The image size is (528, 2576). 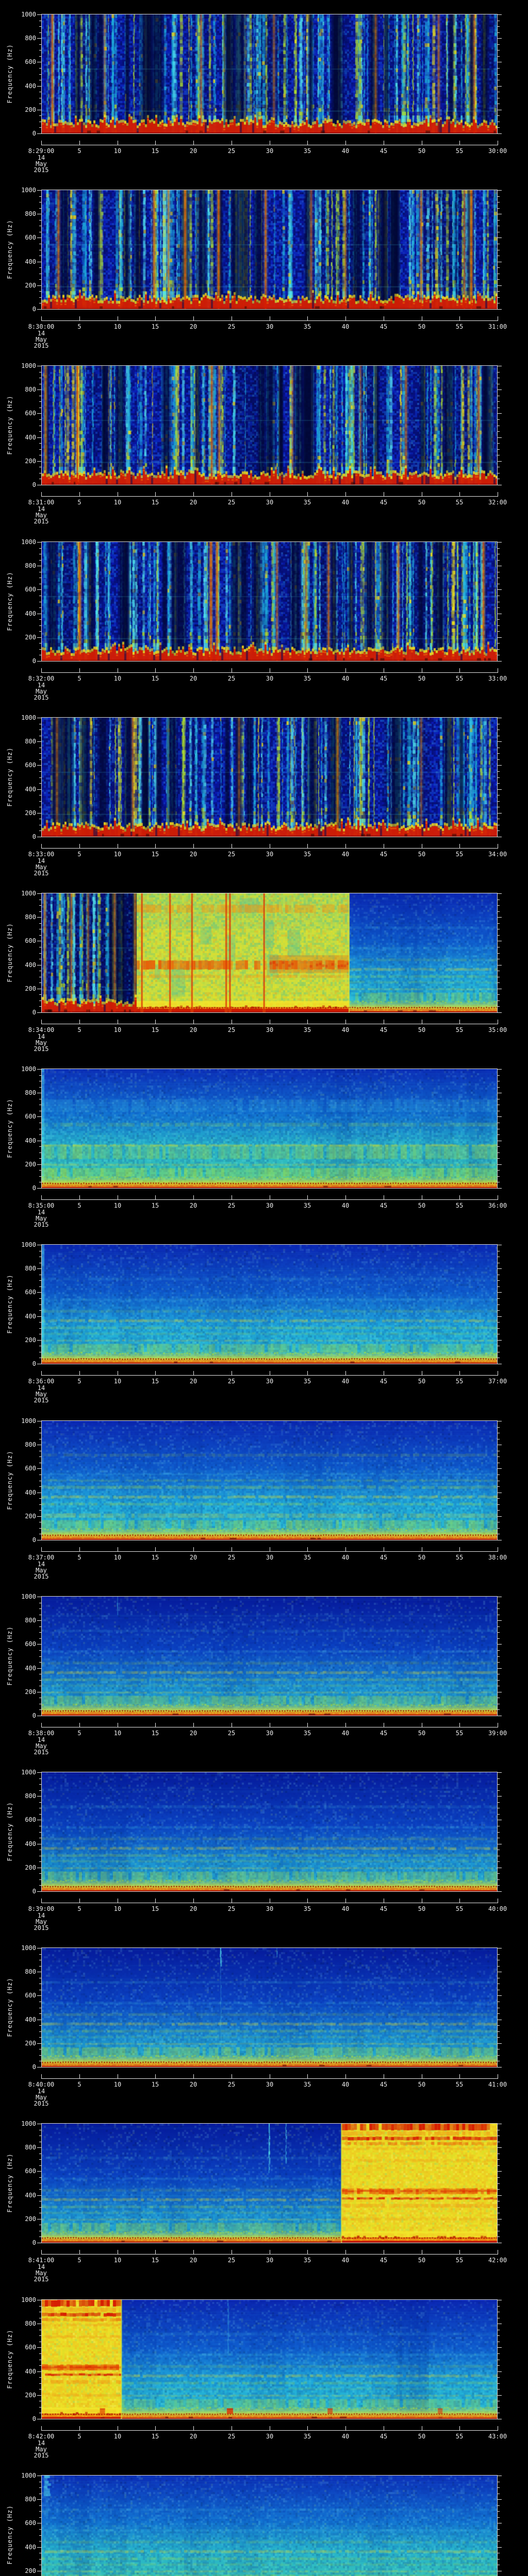 I want to click on y-tick-label: 800, so click(x=31, y=38).